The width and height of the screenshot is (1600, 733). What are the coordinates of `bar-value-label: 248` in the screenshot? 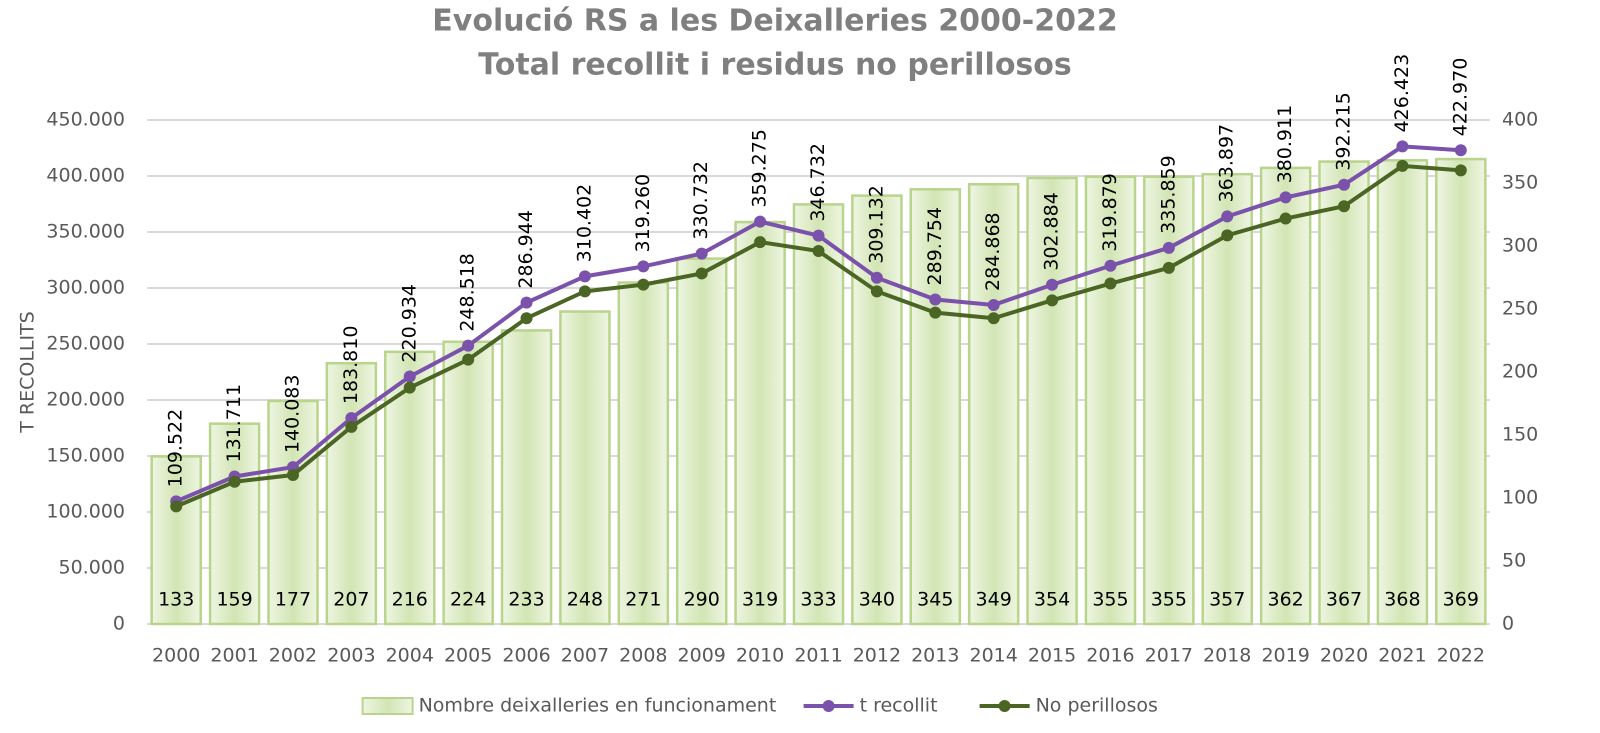 It's located at (585, 600).